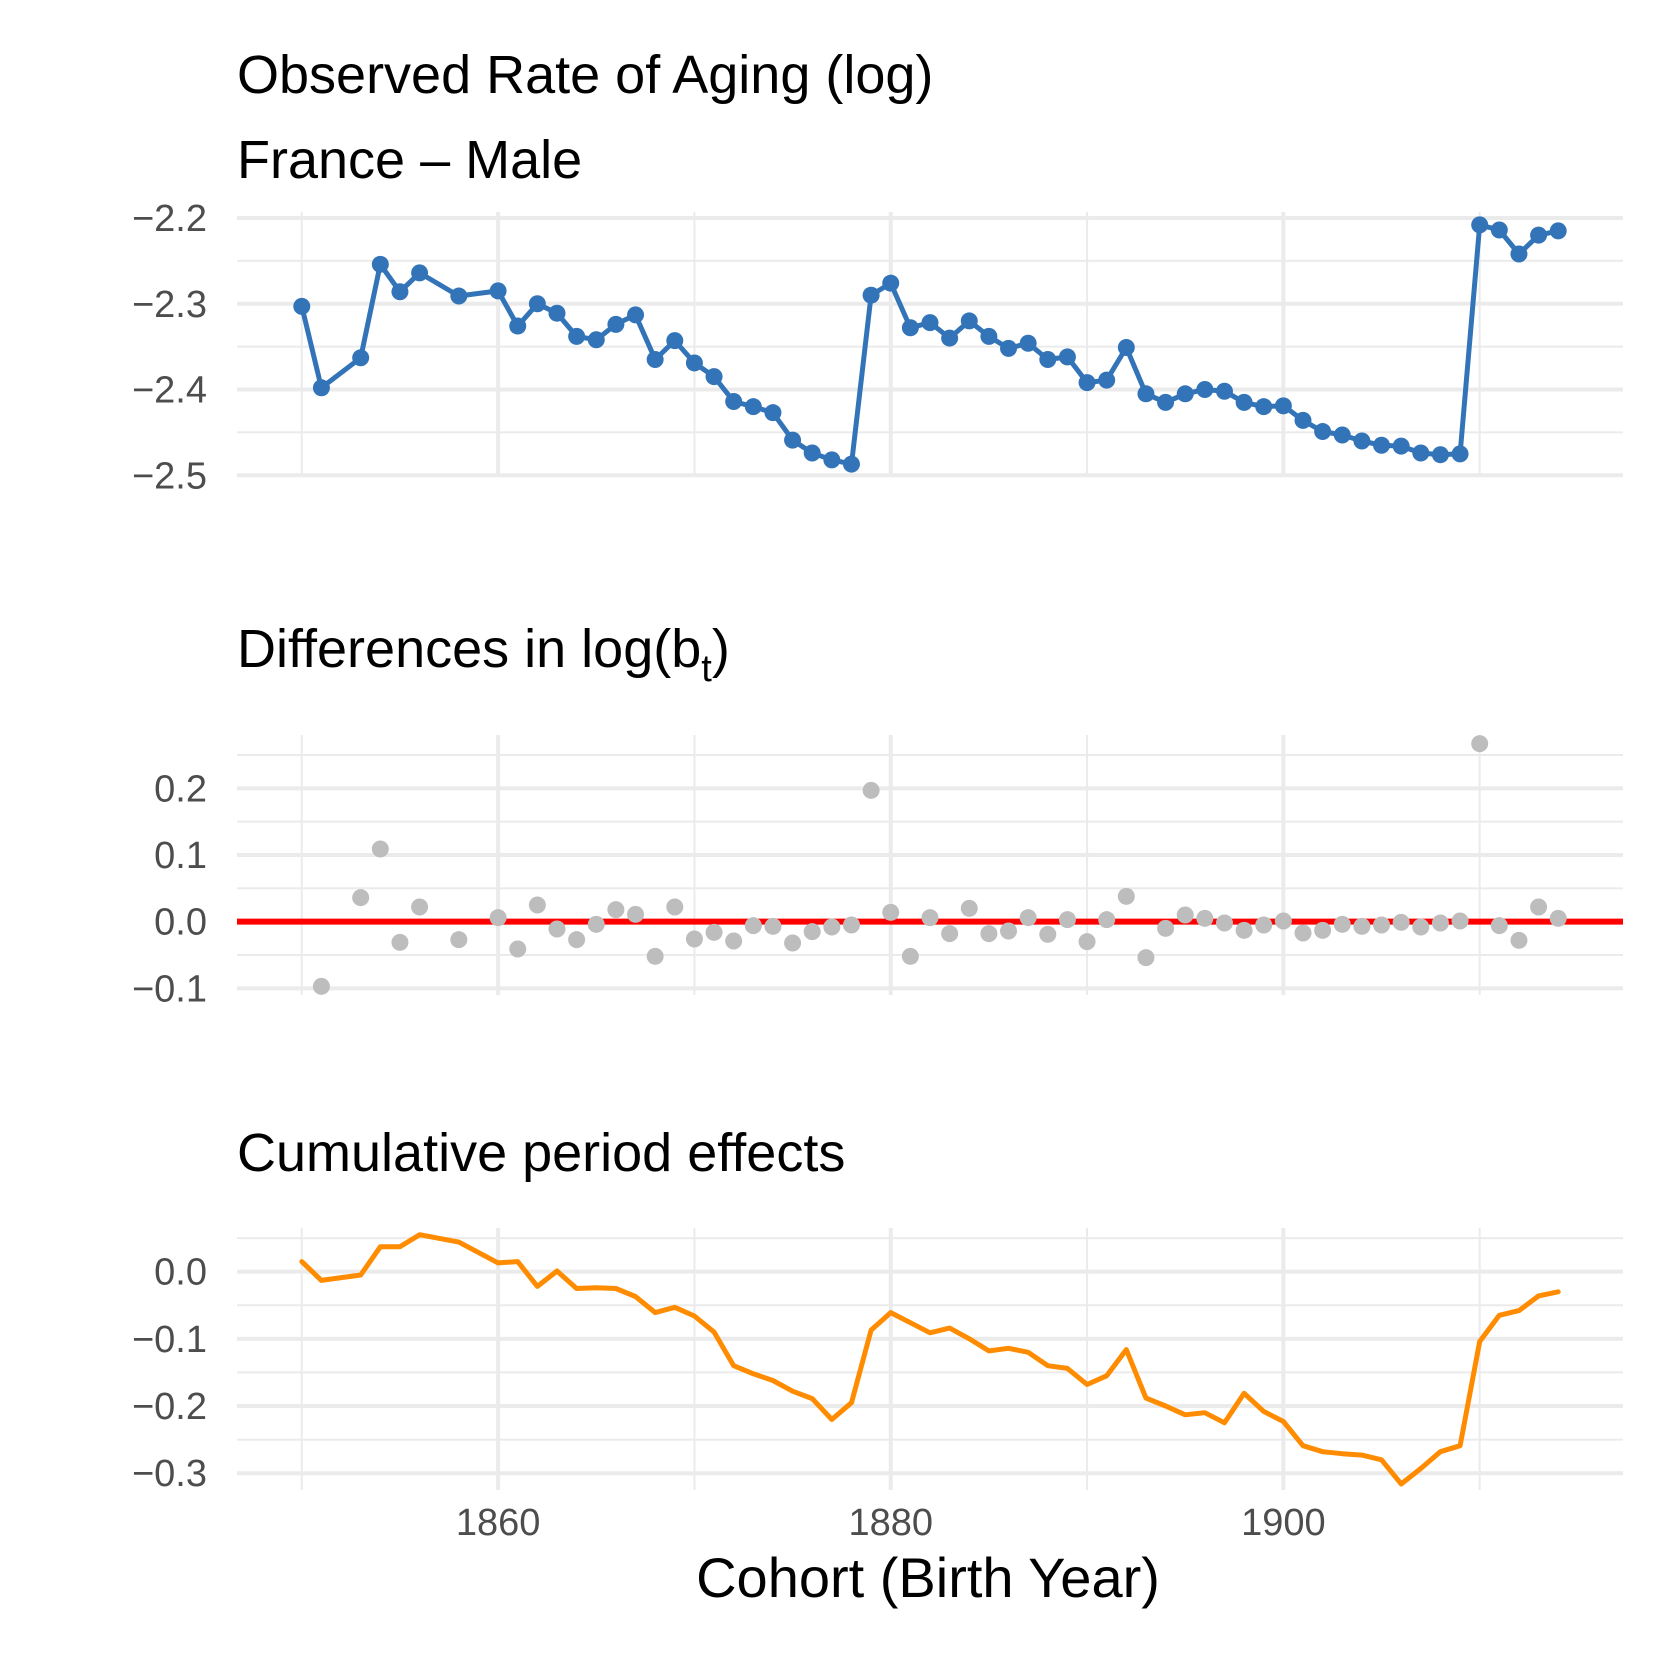 The height and width of the screenshot is (1661, 1661). What do you see at coordinates (498, 1523) in the screenshot?
I see `x-tick-label: 1860` at bounding box center [498, 1523].